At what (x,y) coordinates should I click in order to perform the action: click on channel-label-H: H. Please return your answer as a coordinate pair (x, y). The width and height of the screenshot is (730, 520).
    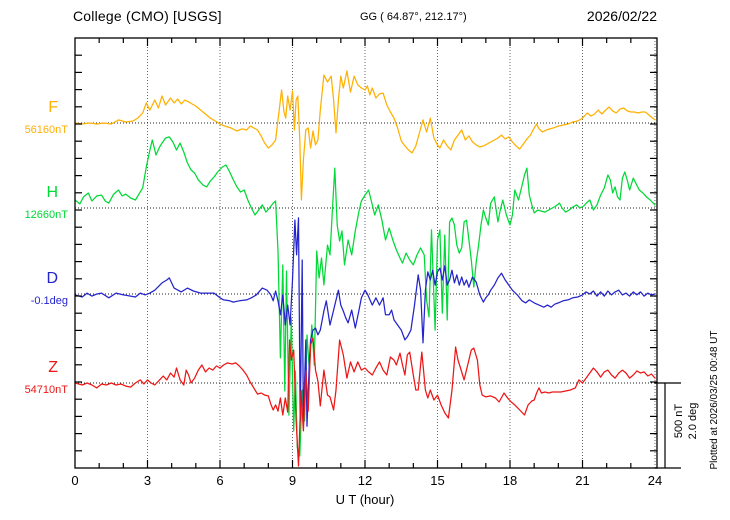
    Looking at the image, I should click on (52, 192).